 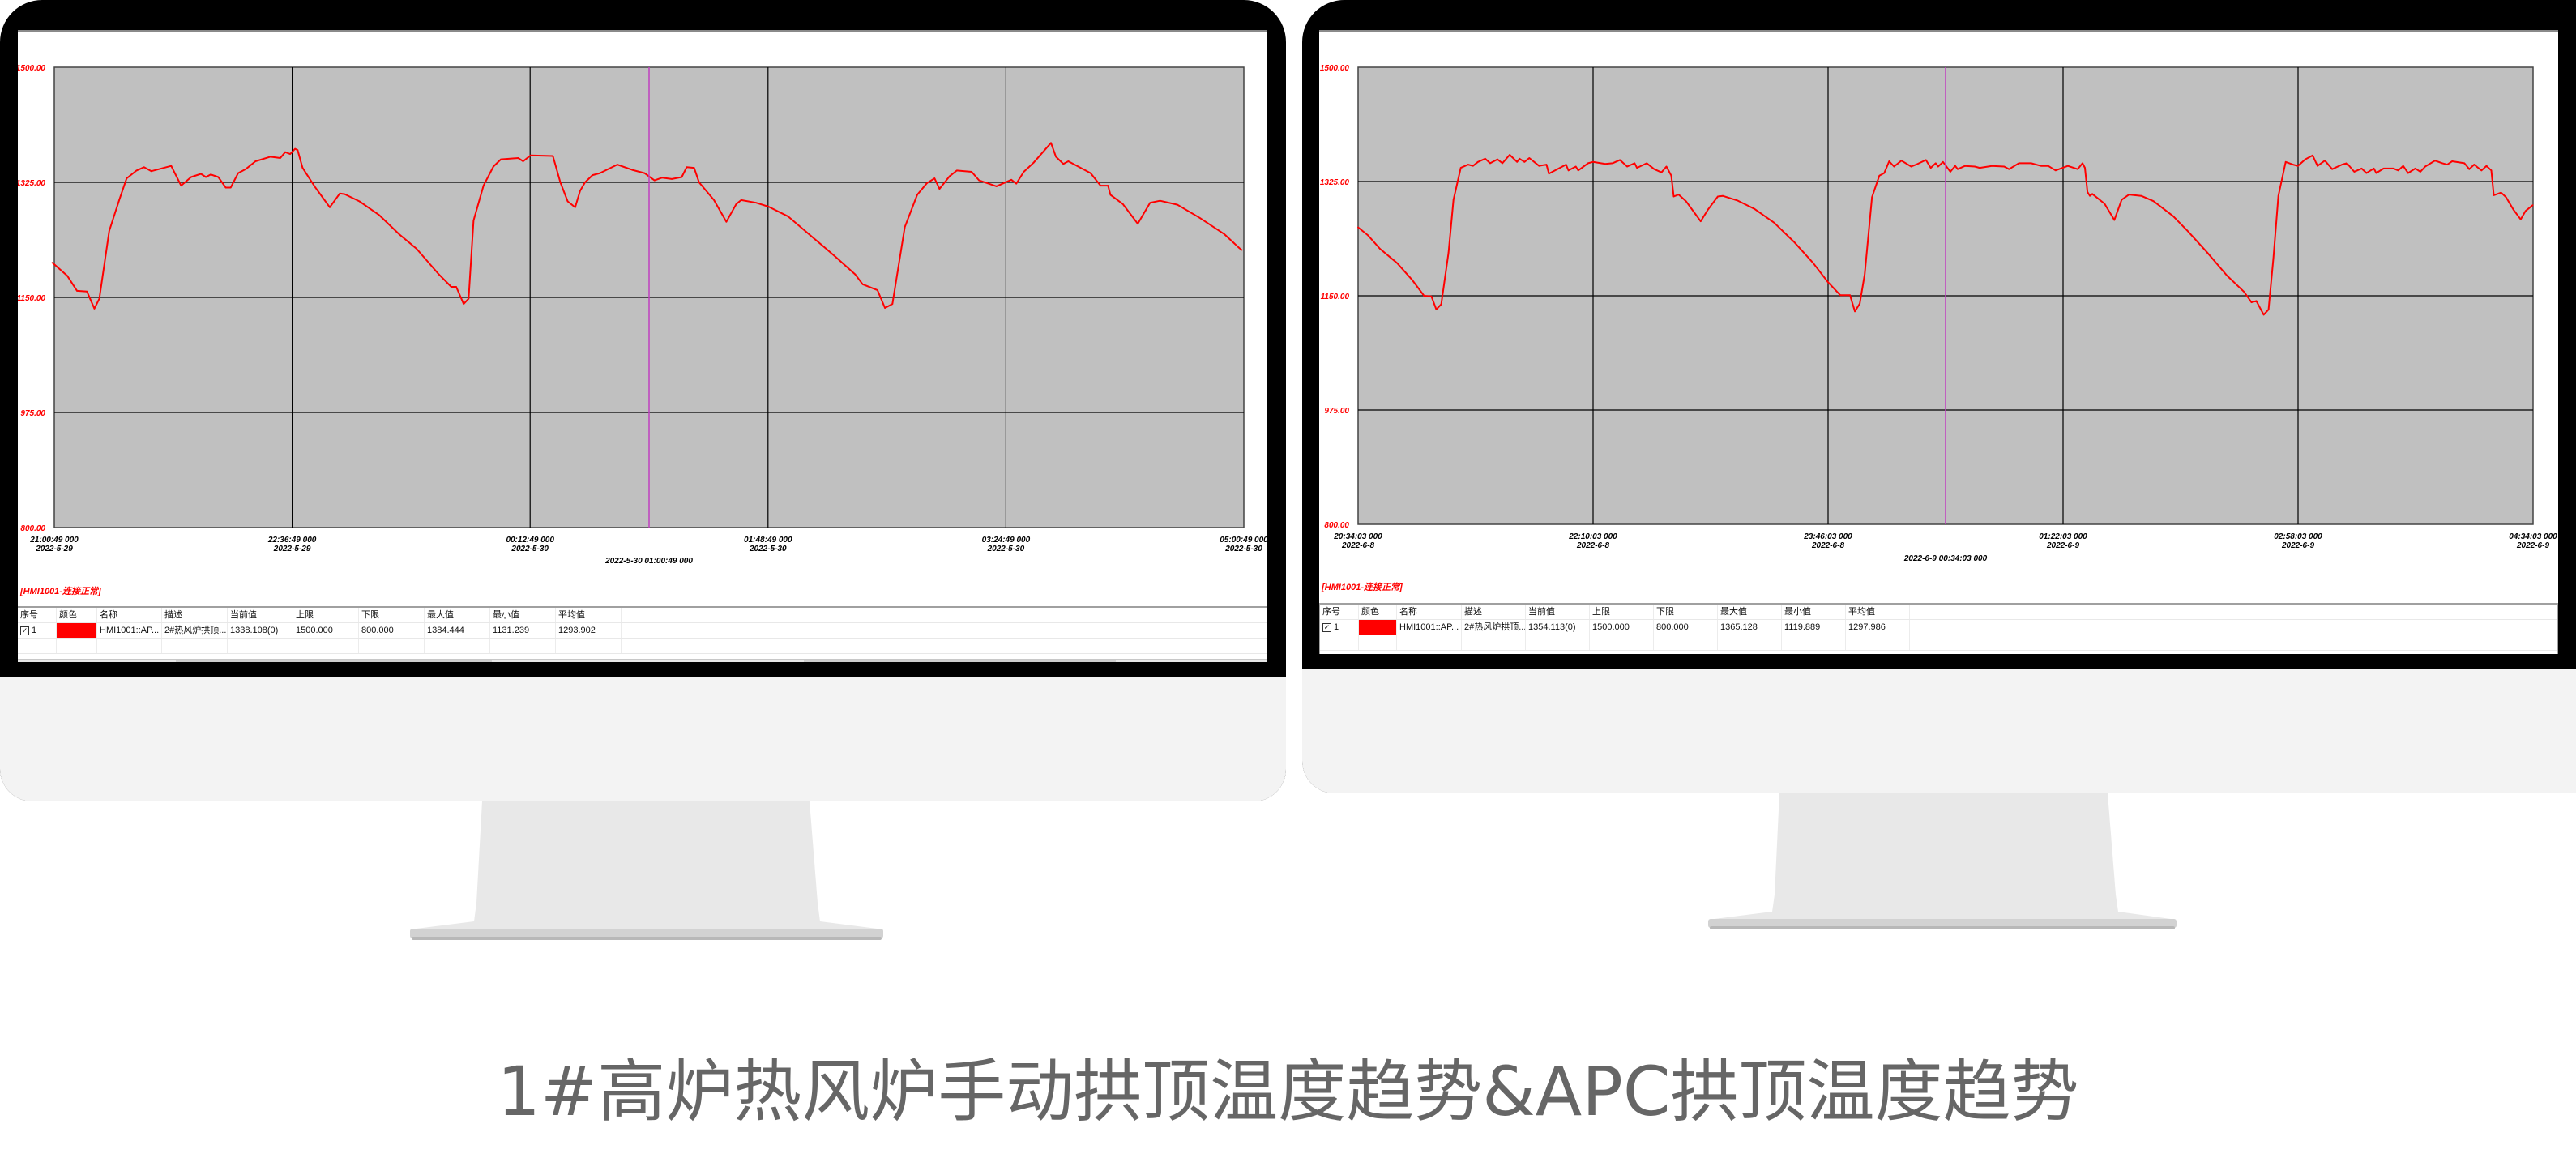 What do you see at coordinates (334, 661) in the screenshot?
I see `scrollbar-thumb` at bounding box center [334, 661].